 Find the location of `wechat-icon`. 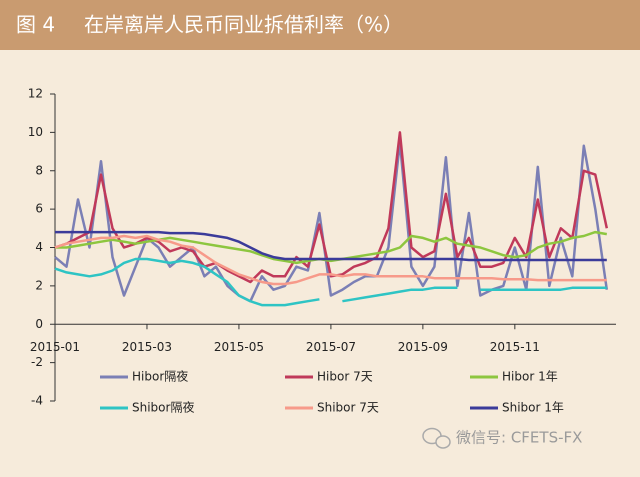

wechat-icon is located at coordinates (436, 438).